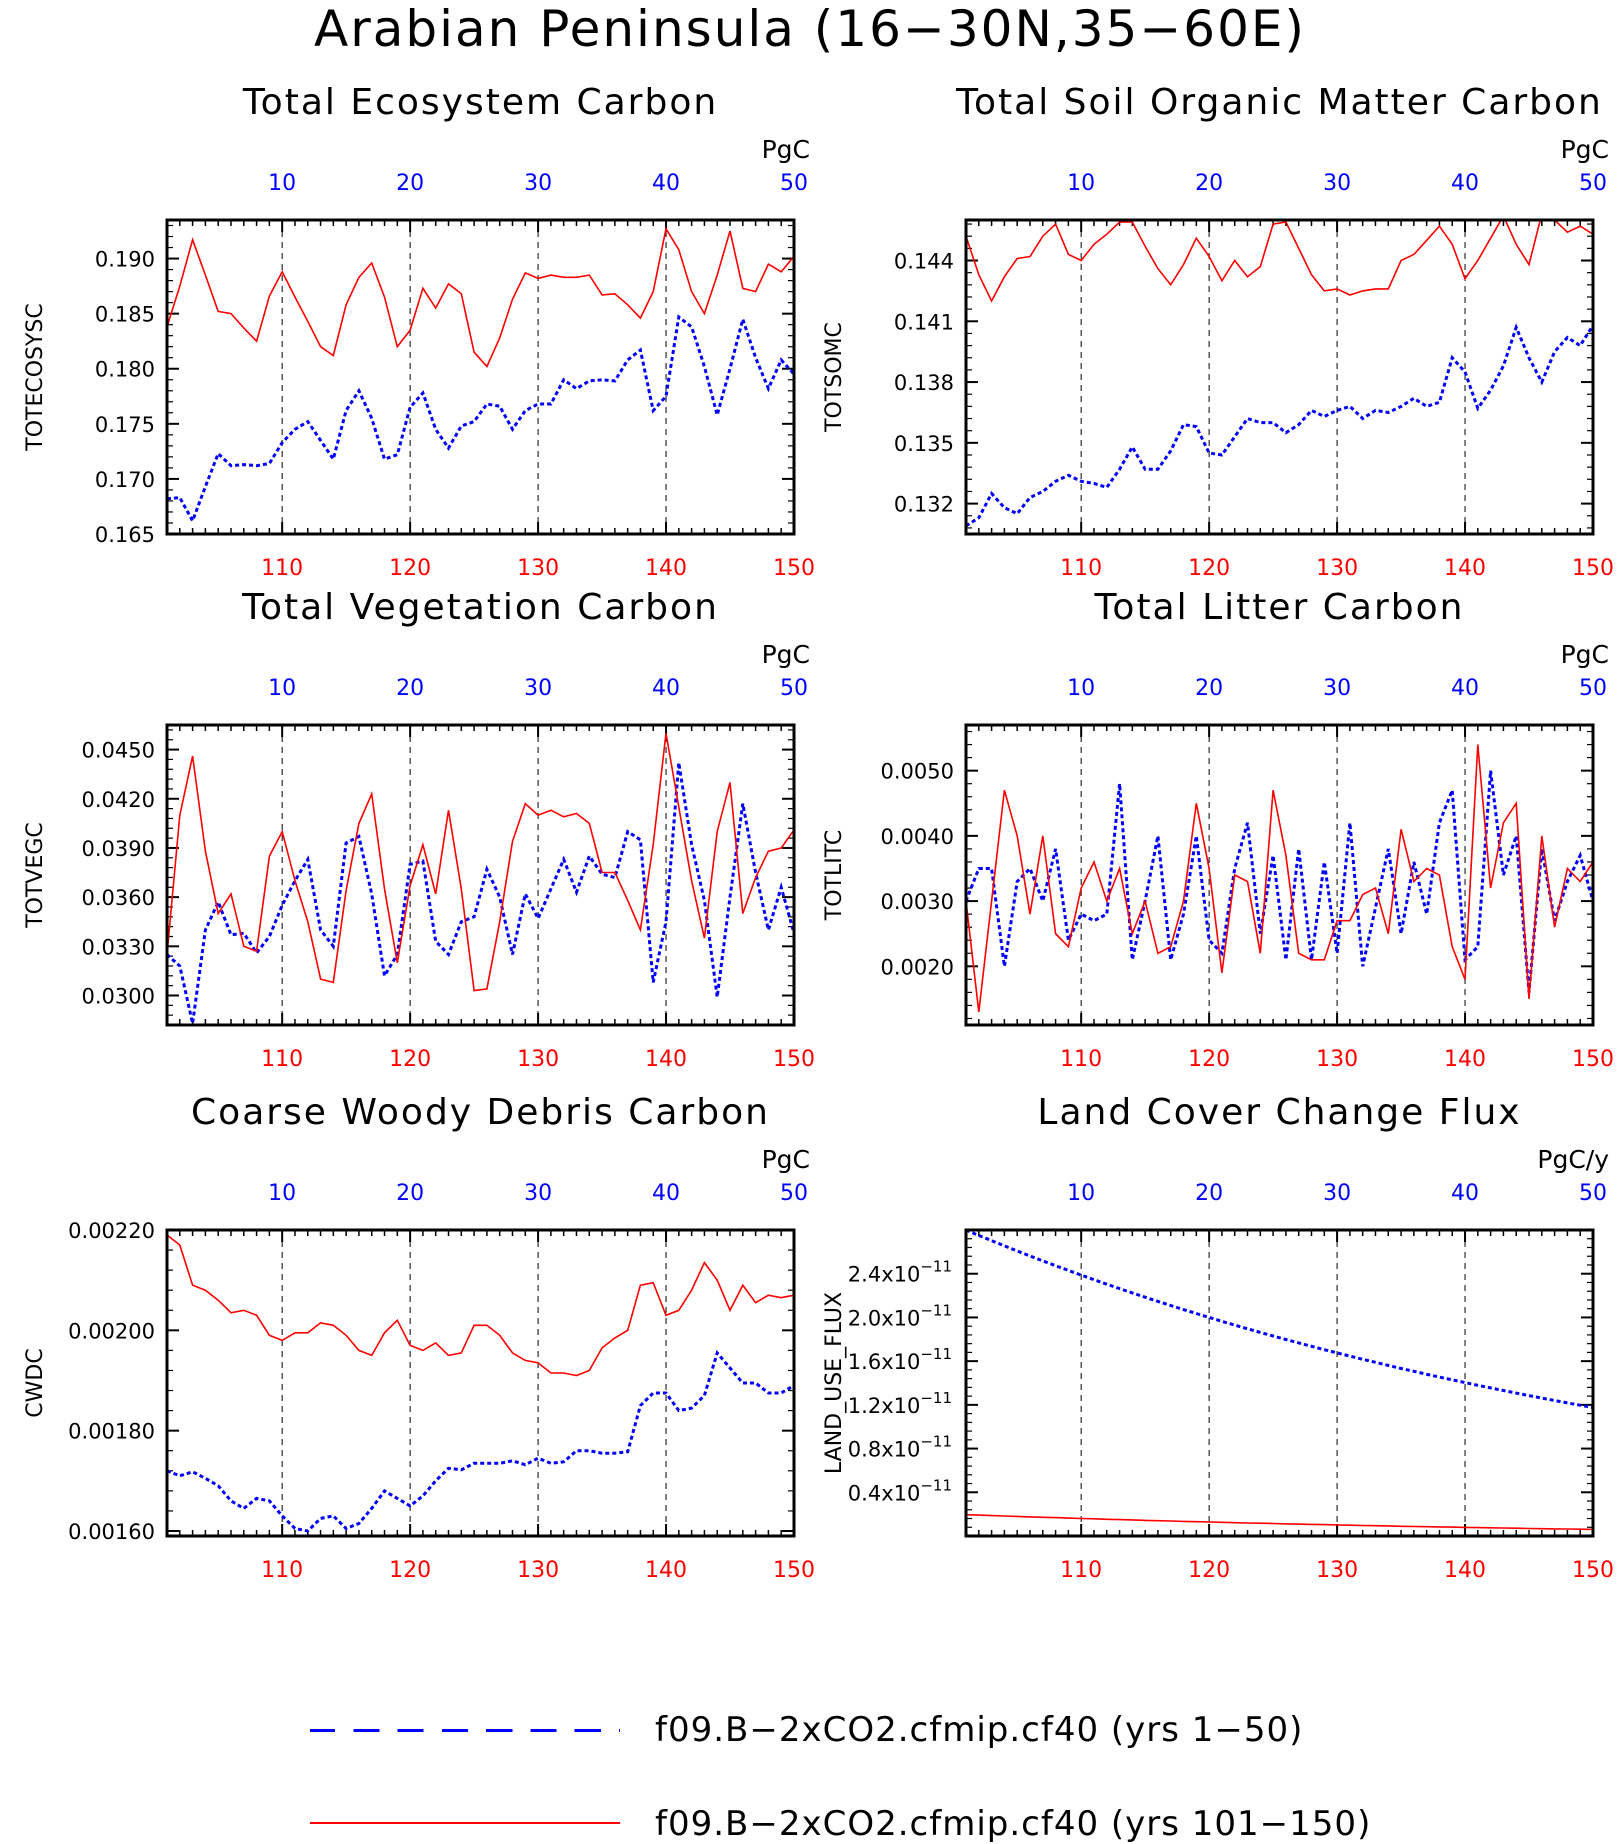 This screenshot has height=1844, width=1620. What do you see at coordinates (810, 1824) in the screenshot?
I see `legend-item-red: f09.B−2xCO2.cfmip.cf40 (yrs 101−150)` at bounding box center [810, 1824].